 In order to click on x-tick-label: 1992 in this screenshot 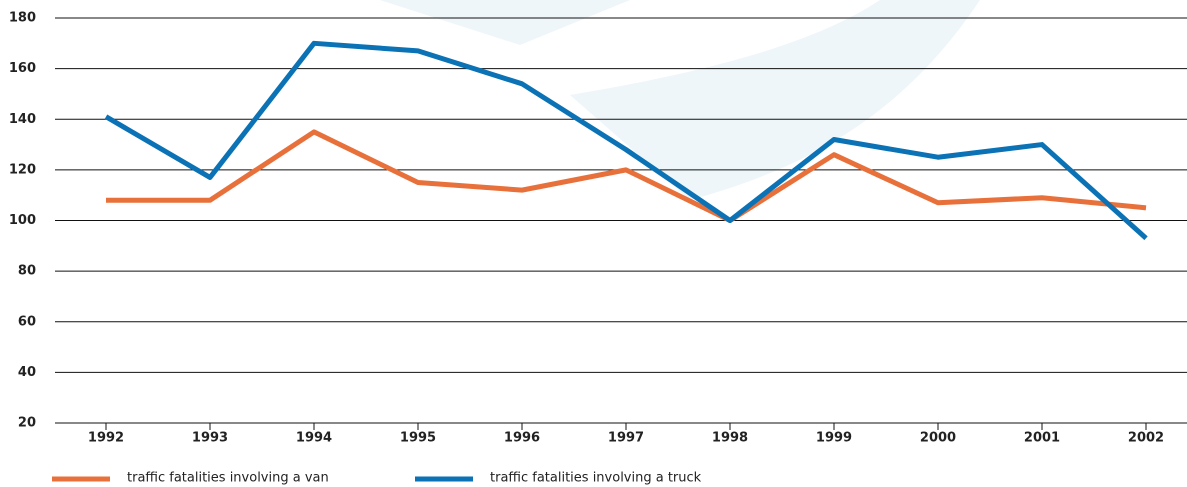, I will do `click(106, 438)`.